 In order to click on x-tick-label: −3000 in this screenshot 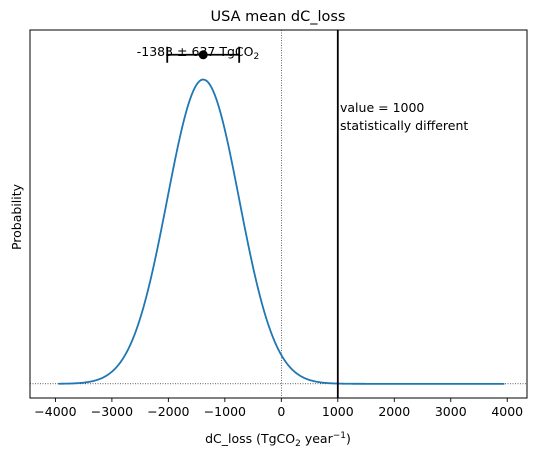, I will do `click(112, 411)`.